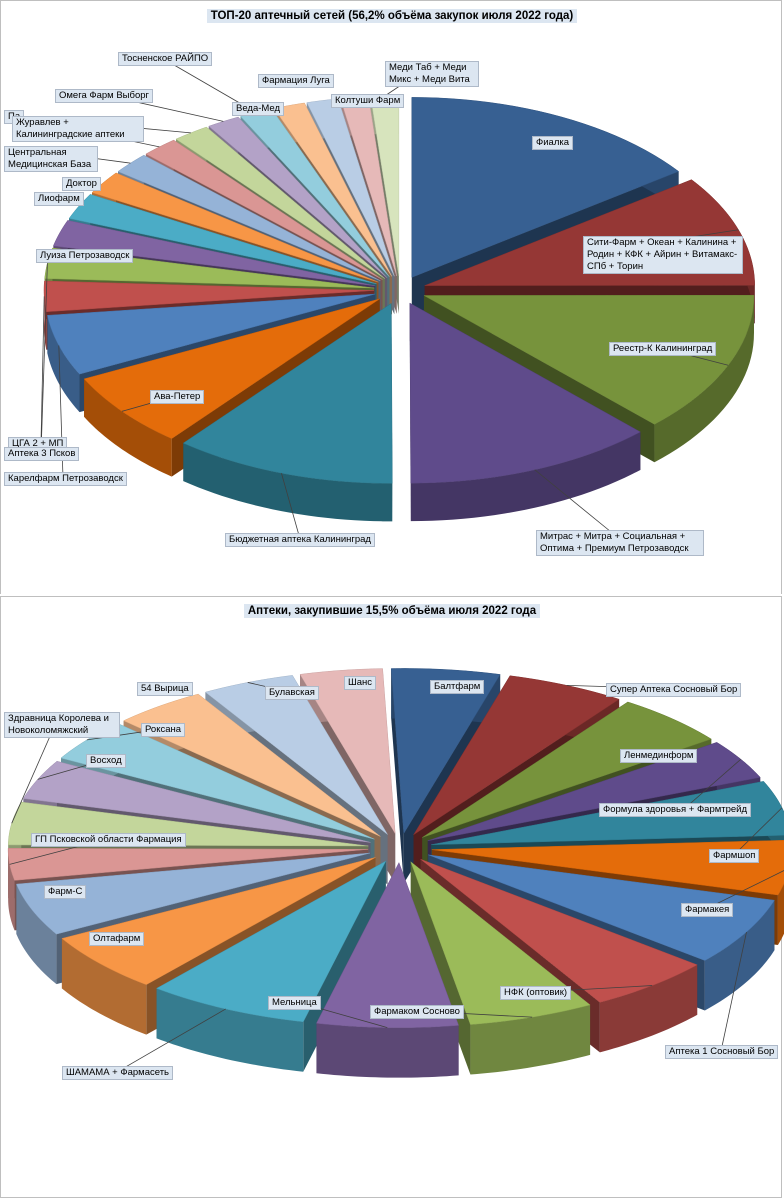 The height and width of the screenshot is (1200, 784). I want to click on pie-slice-8-edge, so click(530, 1039).